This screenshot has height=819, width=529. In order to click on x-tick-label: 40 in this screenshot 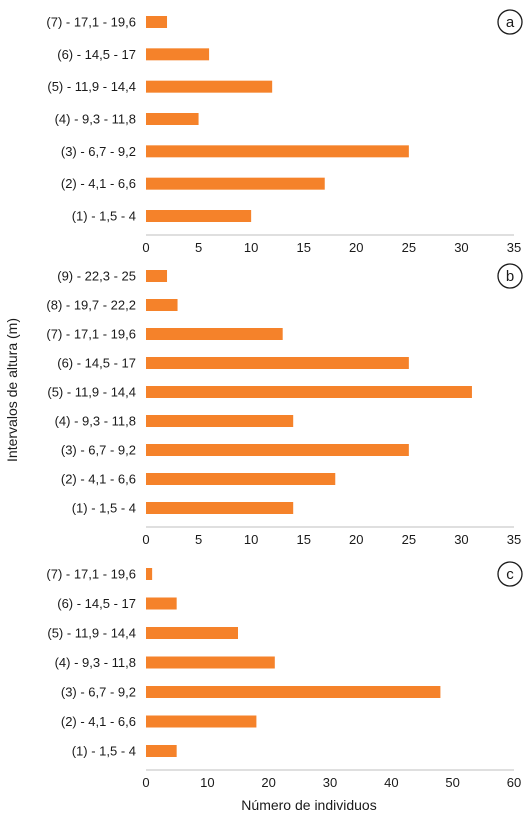, I will do `click(391, 782)`.